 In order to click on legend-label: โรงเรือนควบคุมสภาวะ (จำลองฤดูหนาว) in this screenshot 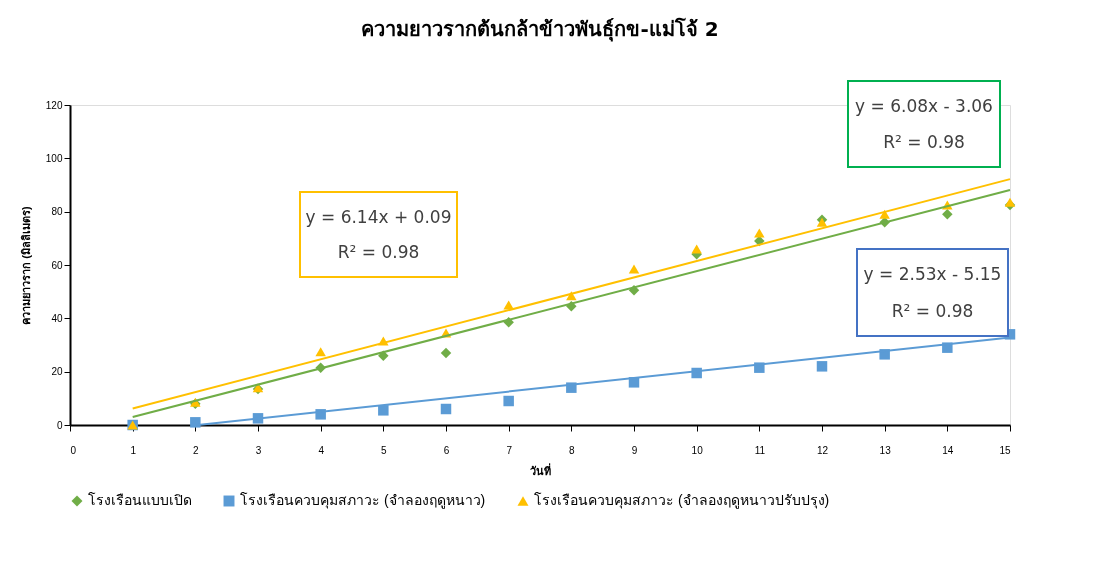, I will do `click(363, 500)`.